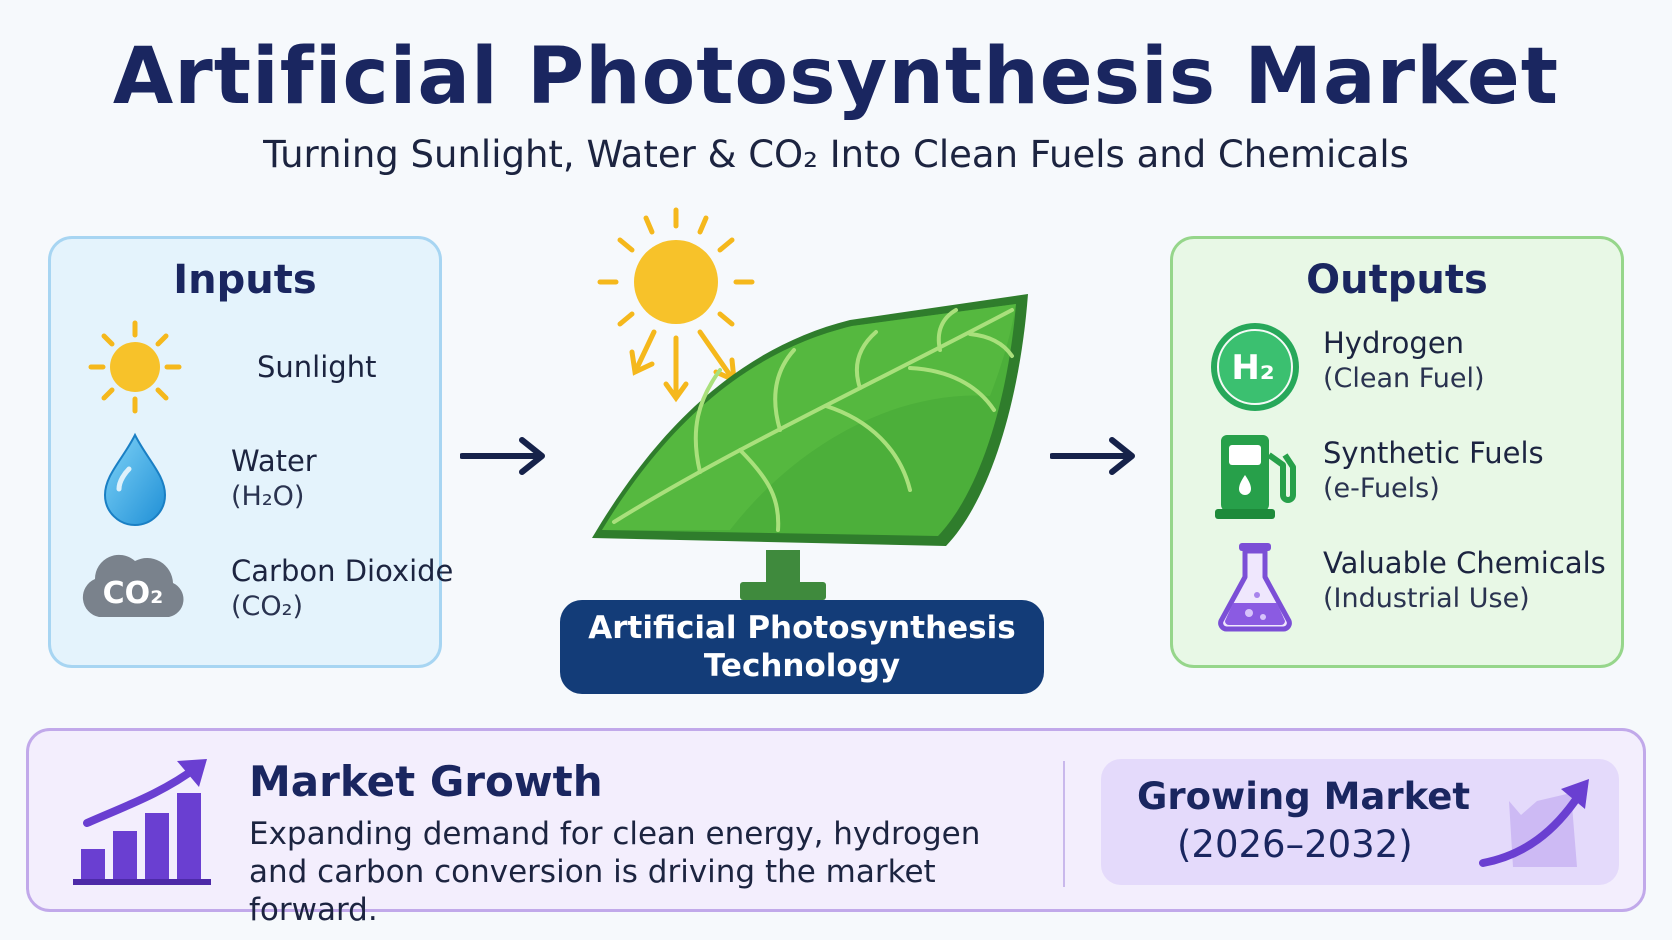 The height and width of the screenshot is (940, 1672). What do you see at coordinates (1064, 824) in the screenshot?
I see `divider` at bounding box center [1064, 824].